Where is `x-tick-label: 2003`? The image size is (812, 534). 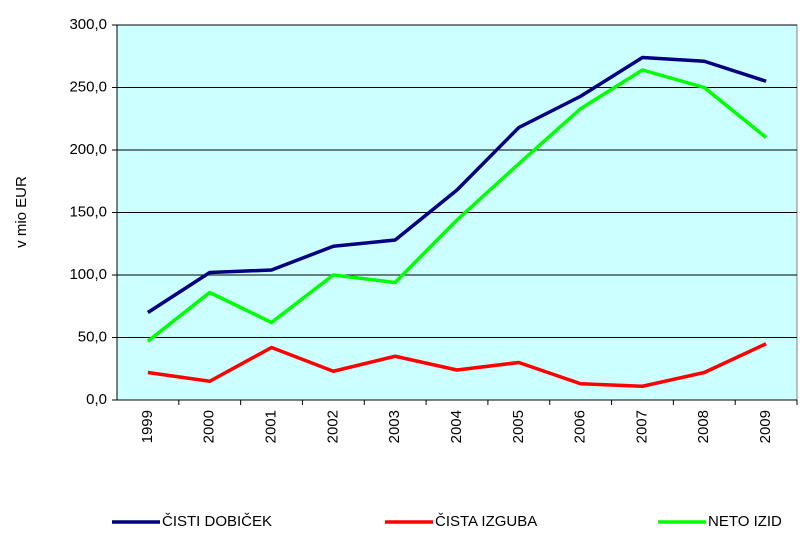 x-tick-label: 2003 is located at coordinates (394, 426).